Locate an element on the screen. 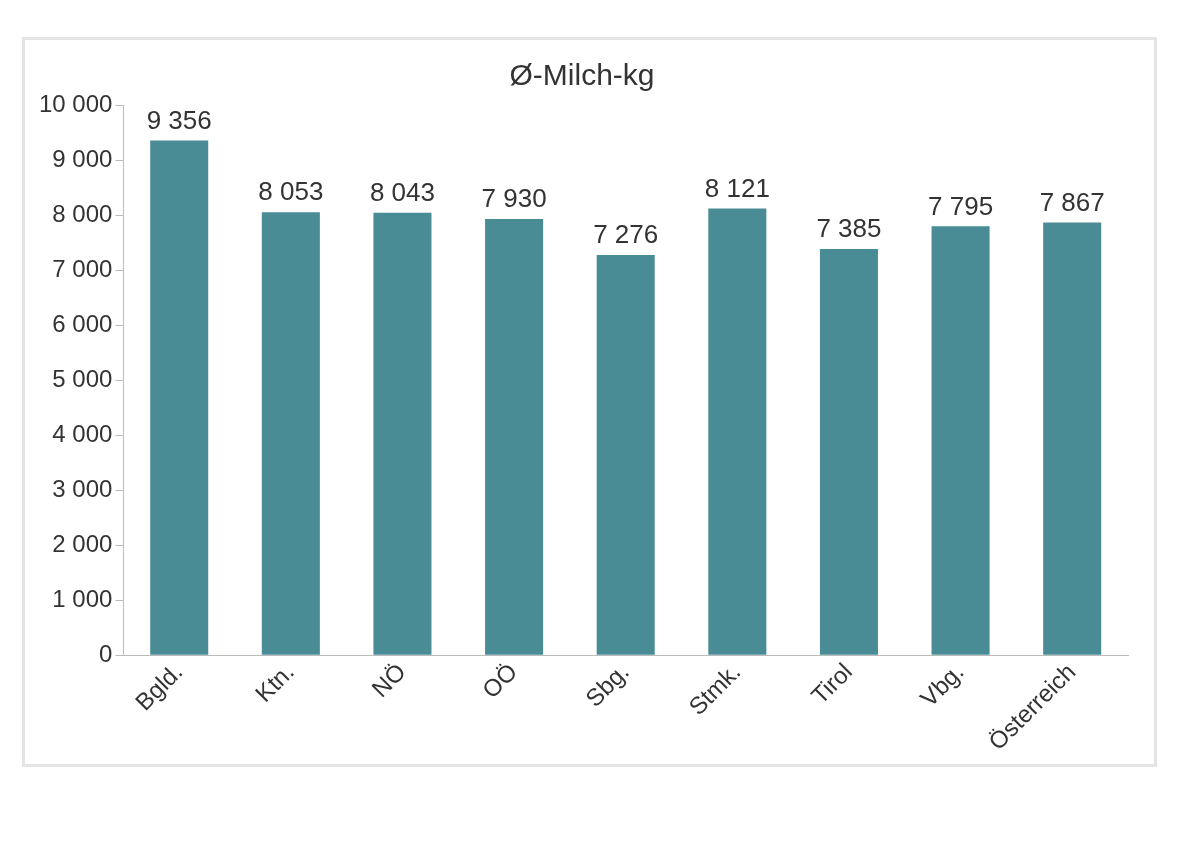  y-tick-label: 9 000 is located at coordinates (82, 158).